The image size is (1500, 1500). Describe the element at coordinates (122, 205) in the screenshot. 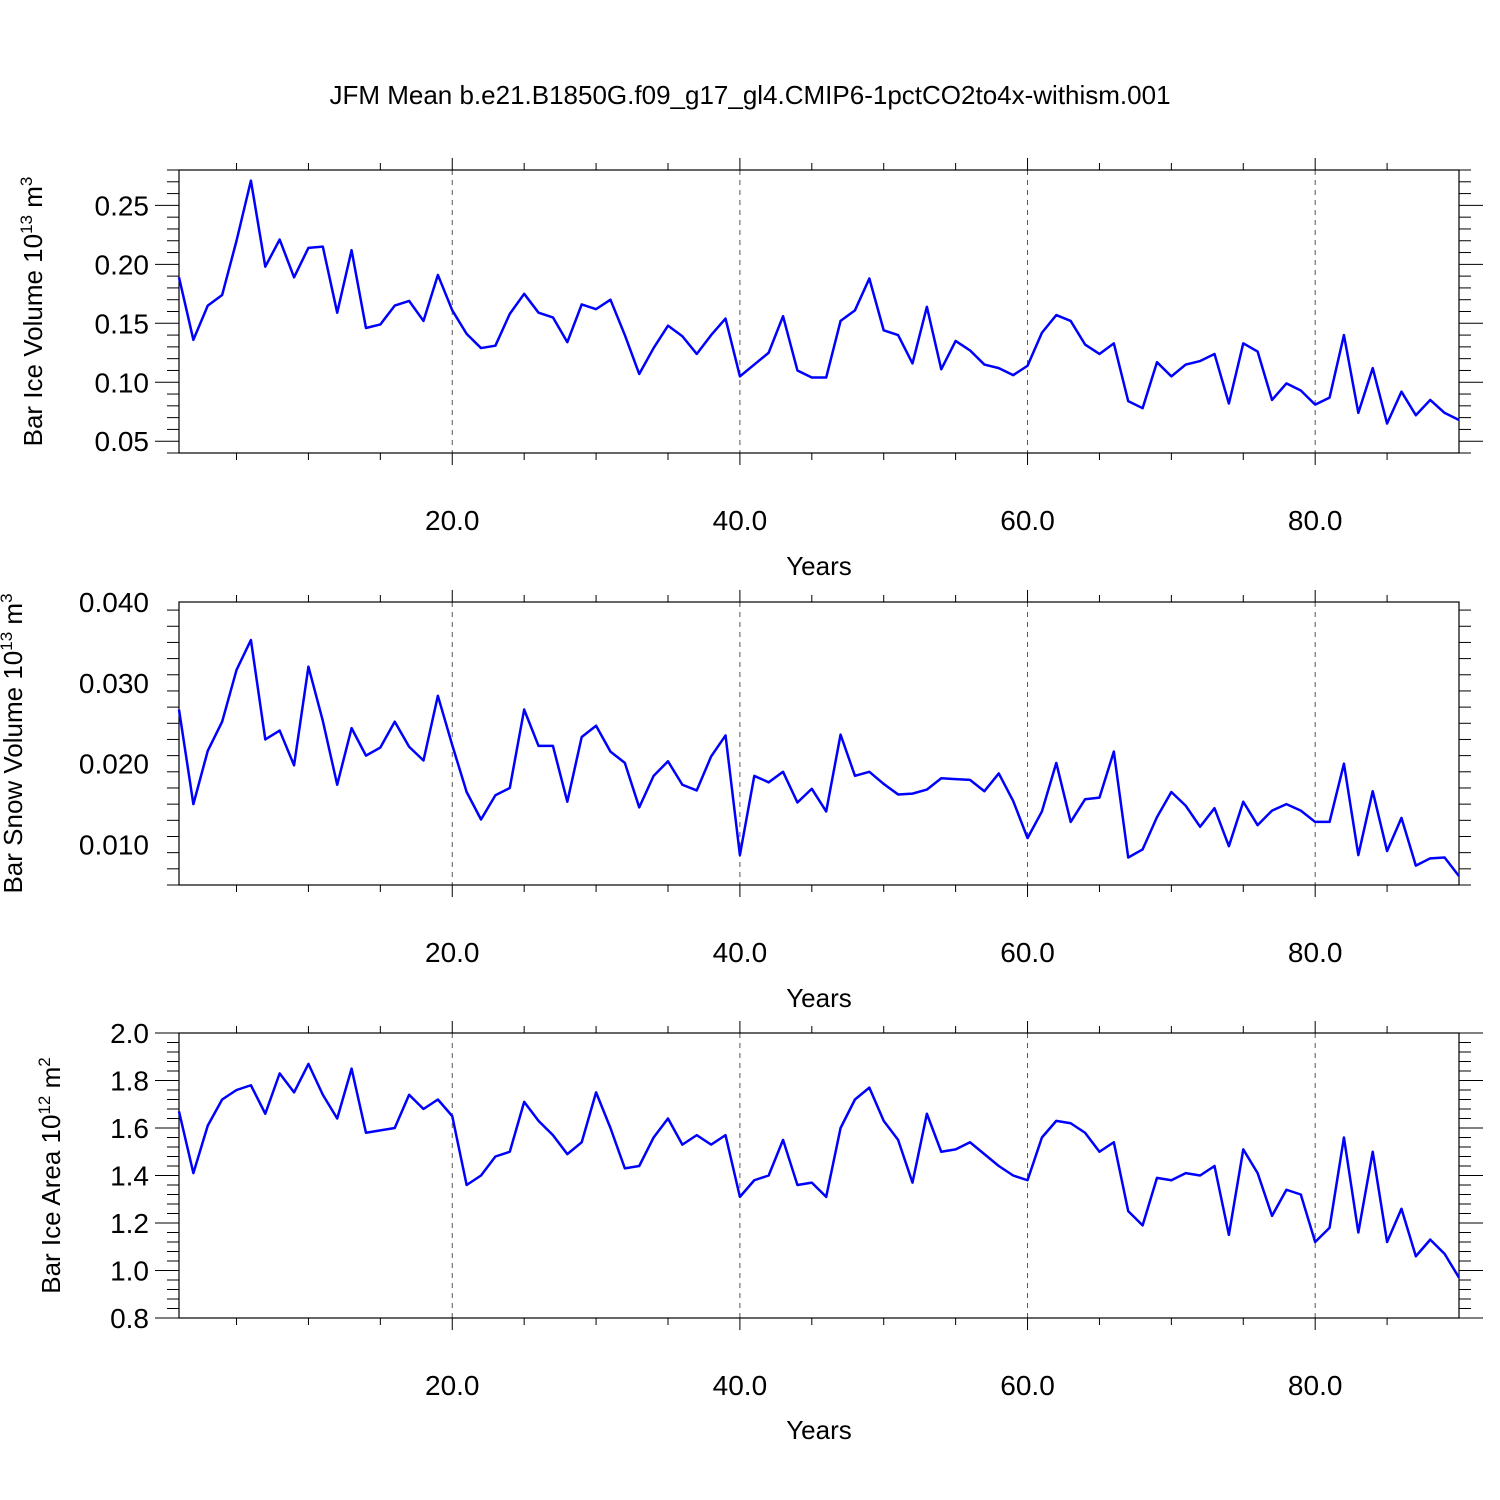

I see `y-tick-label: 0.25` at that location.